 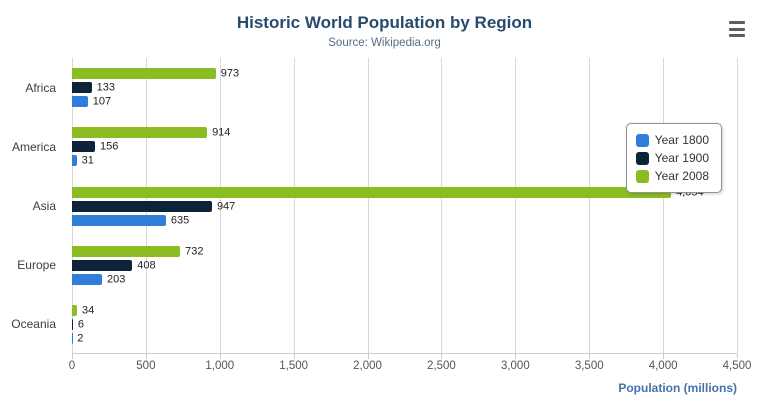 I want to click on x-tick-label: 4,500, so click(x=737, y=366).